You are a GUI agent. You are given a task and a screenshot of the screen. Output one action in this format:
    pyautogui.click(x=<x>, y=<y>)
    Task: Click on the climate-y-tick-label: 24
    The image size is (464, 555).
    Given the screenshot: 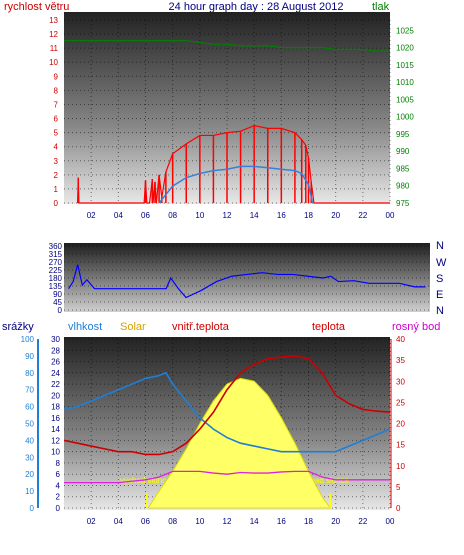 What is the action you would take?
    pyautogui.click(x=55, y=373)
    